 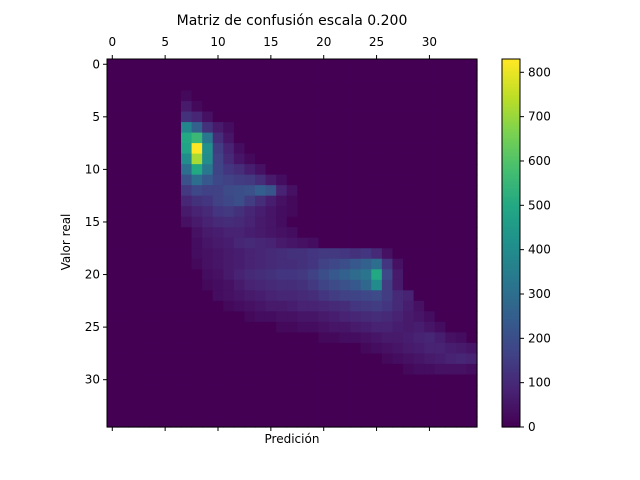 What do you see at coordinates (429, 42) in the screenshot?
I see `x-tick-label: 30` at bounding box center [429, 42].